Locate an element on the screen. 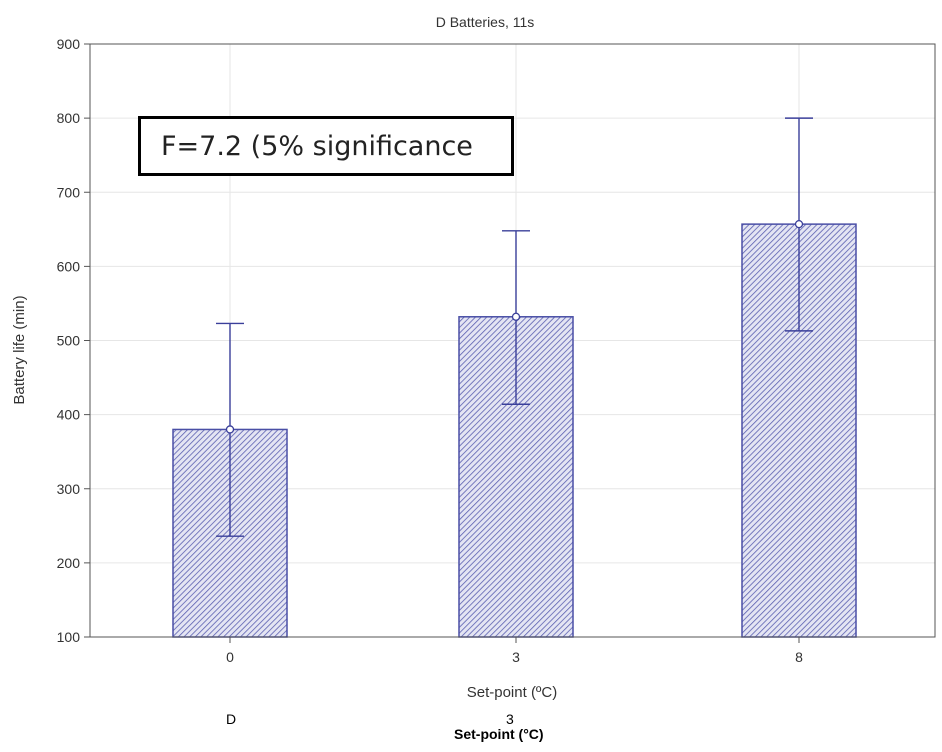 The width and height of the screenshot is (942, 752). x-tick-label: 0 is located at coordinates (230, 657).